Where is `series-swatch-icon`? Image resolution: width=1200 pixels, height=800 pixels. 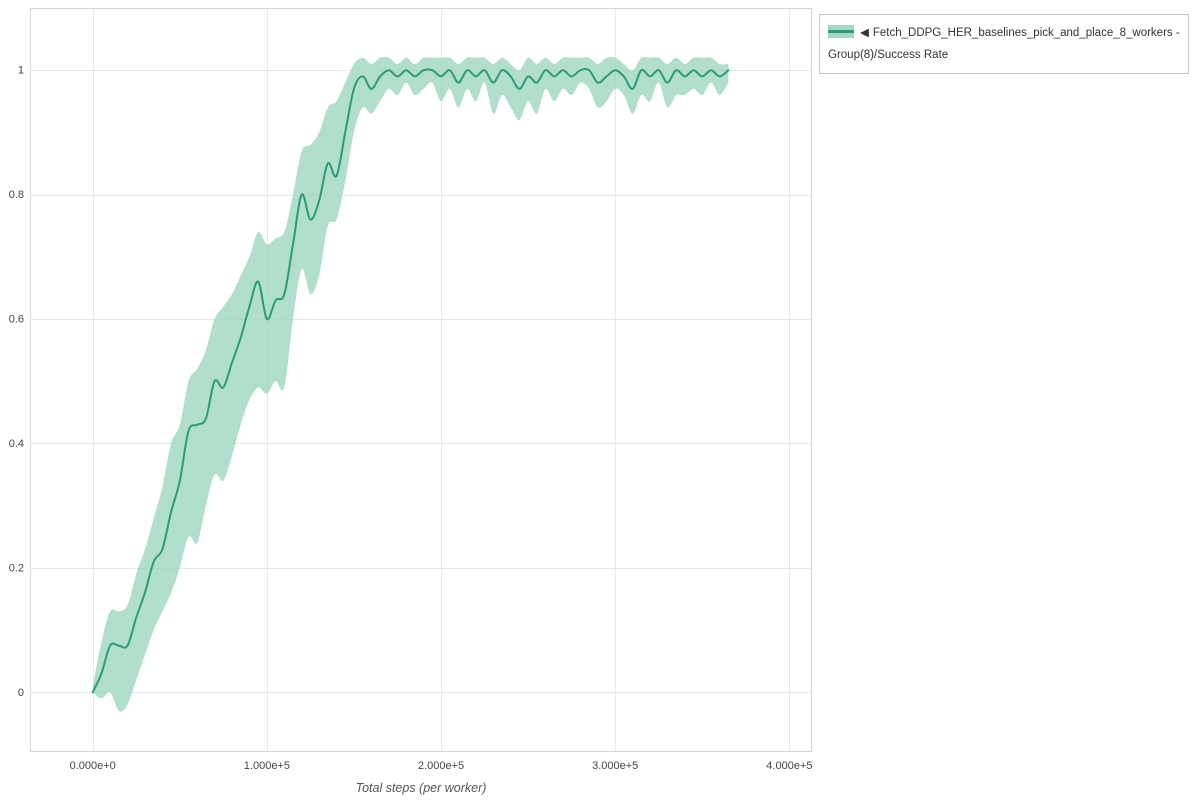
series-swatch-icon is located at coordinates (841, 31).